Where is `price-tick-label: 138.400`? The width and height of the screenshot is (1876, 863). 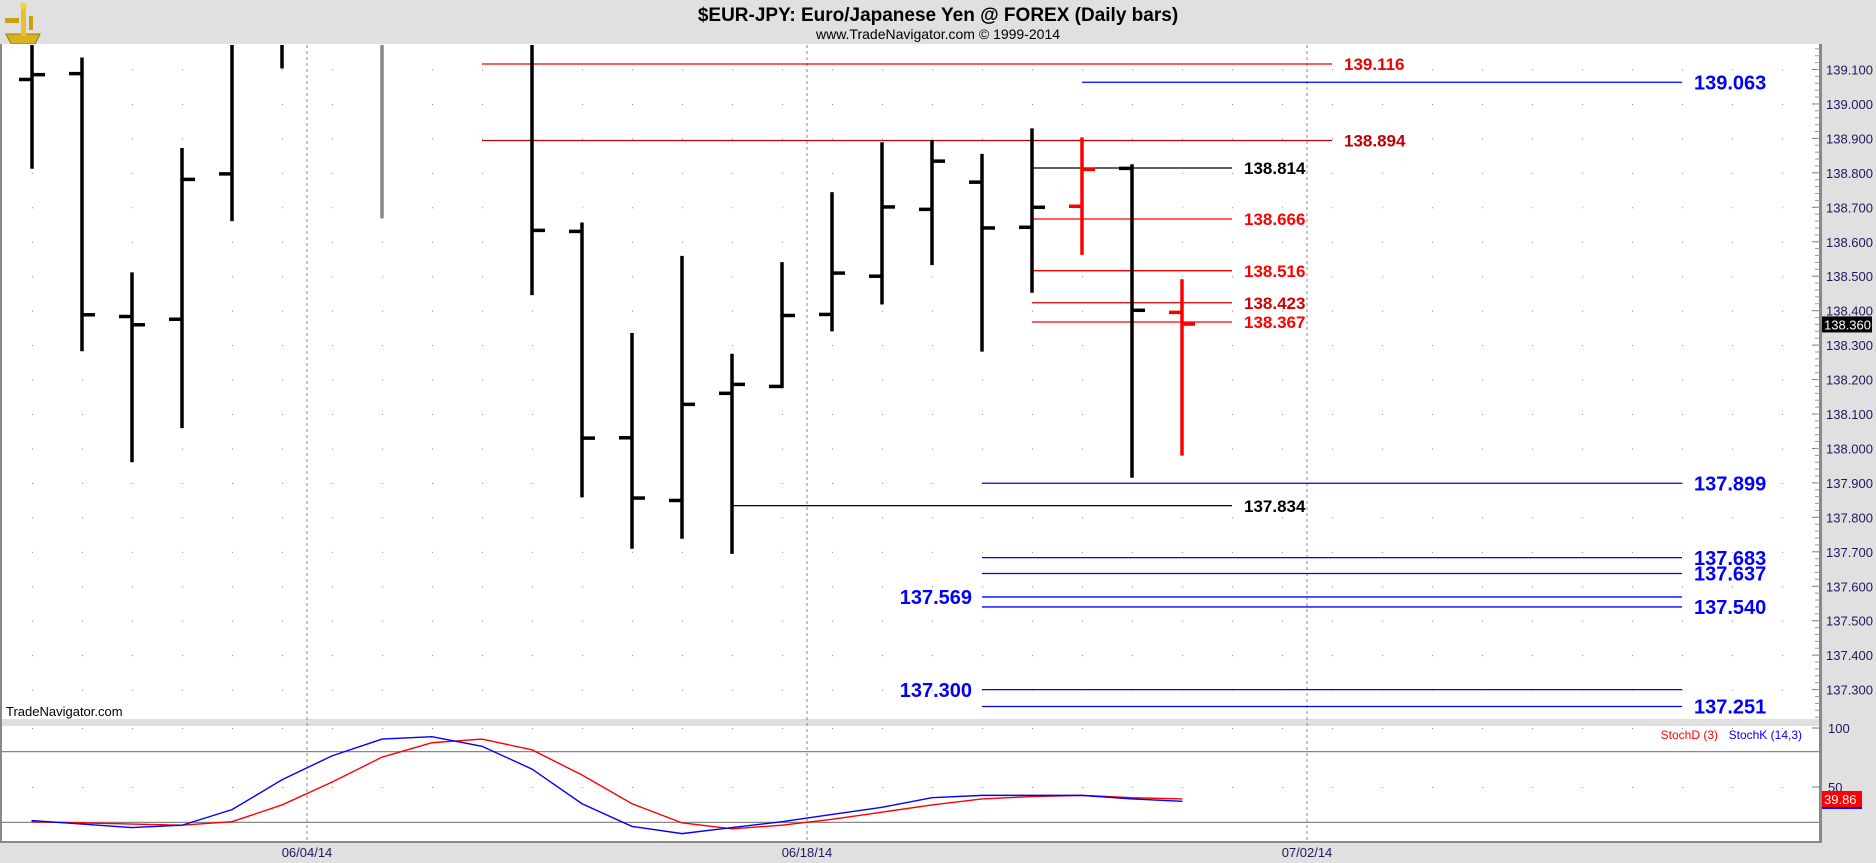 price-tick-label: 138.400 is located at coordinates (1849, 311).